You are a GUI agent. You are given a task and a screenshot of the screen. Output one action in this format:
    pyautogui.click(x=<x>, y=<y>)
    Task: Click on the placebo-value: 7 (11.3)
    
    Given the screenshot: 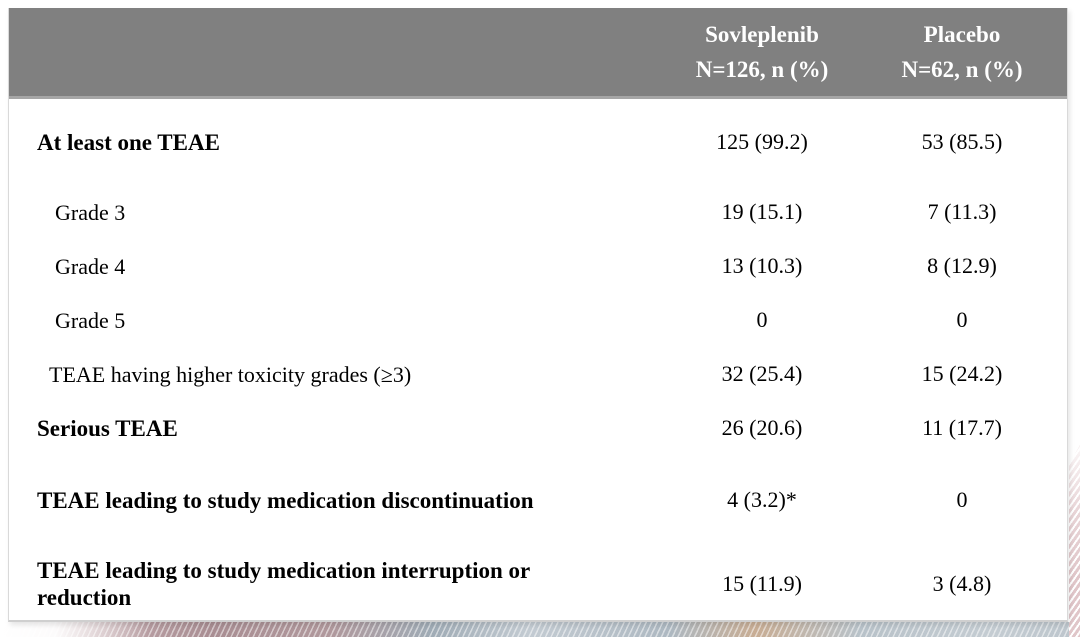 What is the action you would take?
    pyautogui.click(x=962, y=211)
    